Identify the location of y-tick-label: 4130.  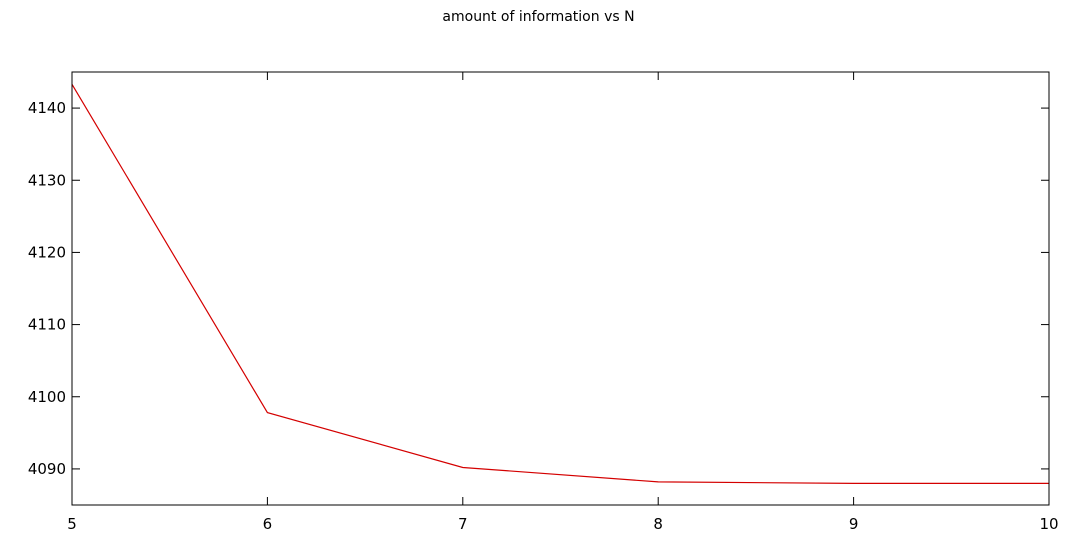
(47, 180).